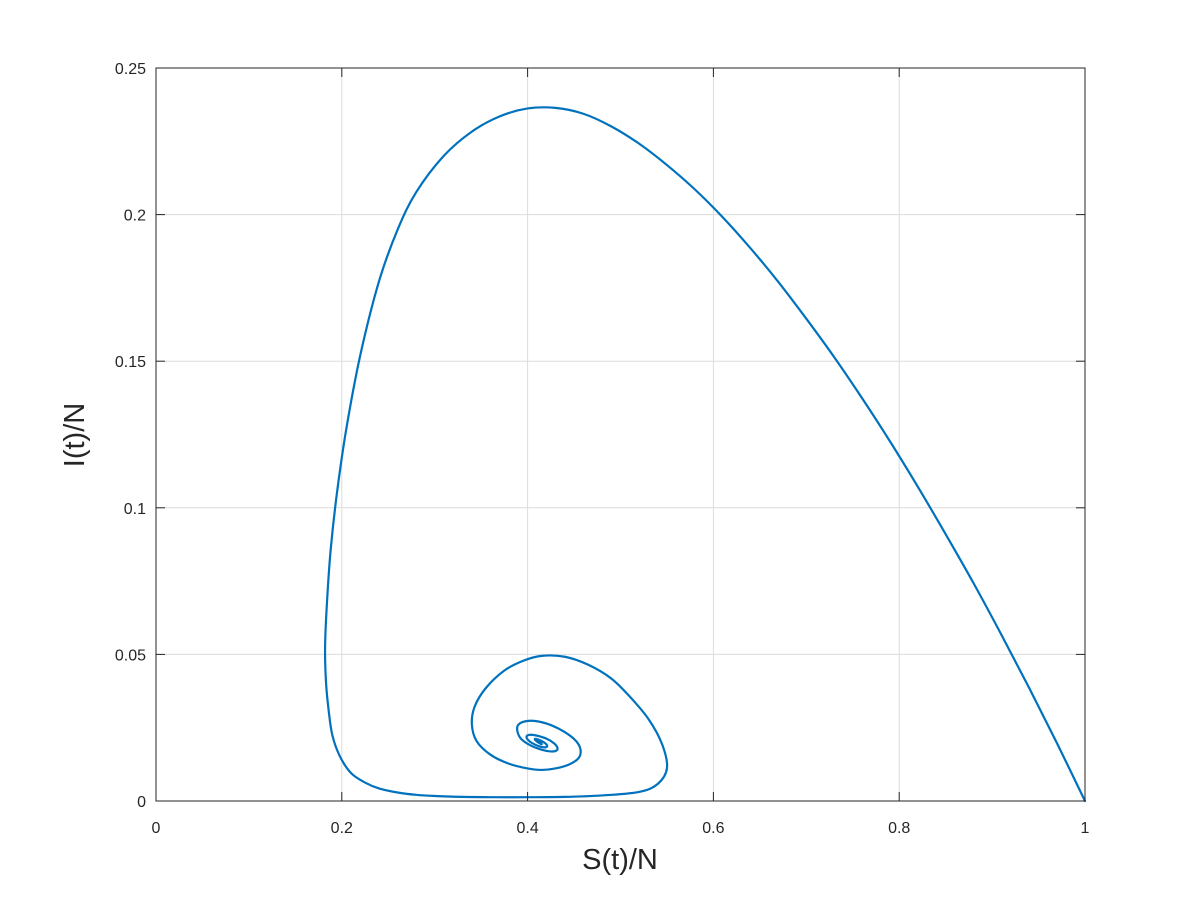  I want to click on x-tick-label: 0.4, so click(527, 828).